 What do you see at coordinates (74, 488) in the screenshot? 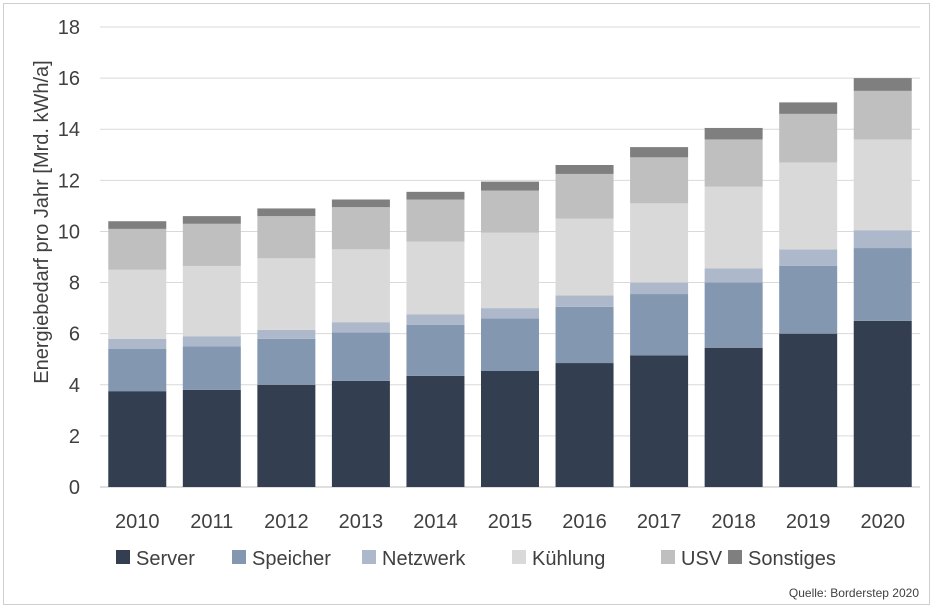
I see `y-tick-label: 0` at bounding box center [74, 488].